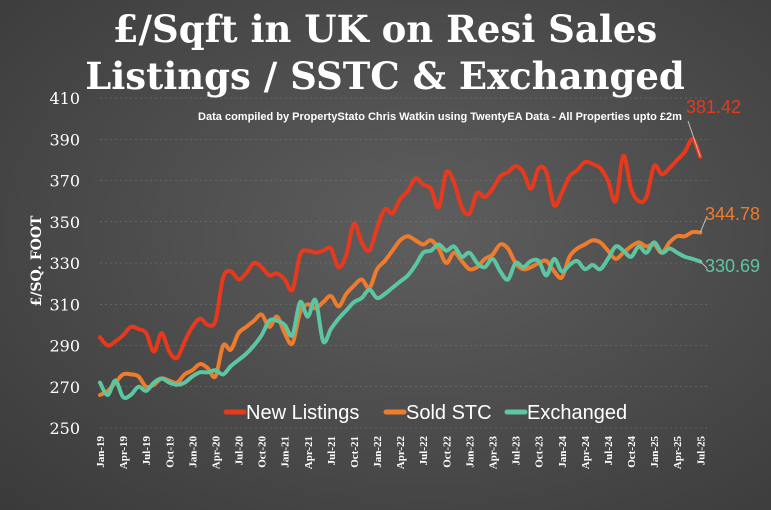 This screenshot has height=510, width=771. What do you see at coordinates (193, 452) in the screenshot?
I see `x-tick-label: Jan-20` at bounding box center [193, 452].